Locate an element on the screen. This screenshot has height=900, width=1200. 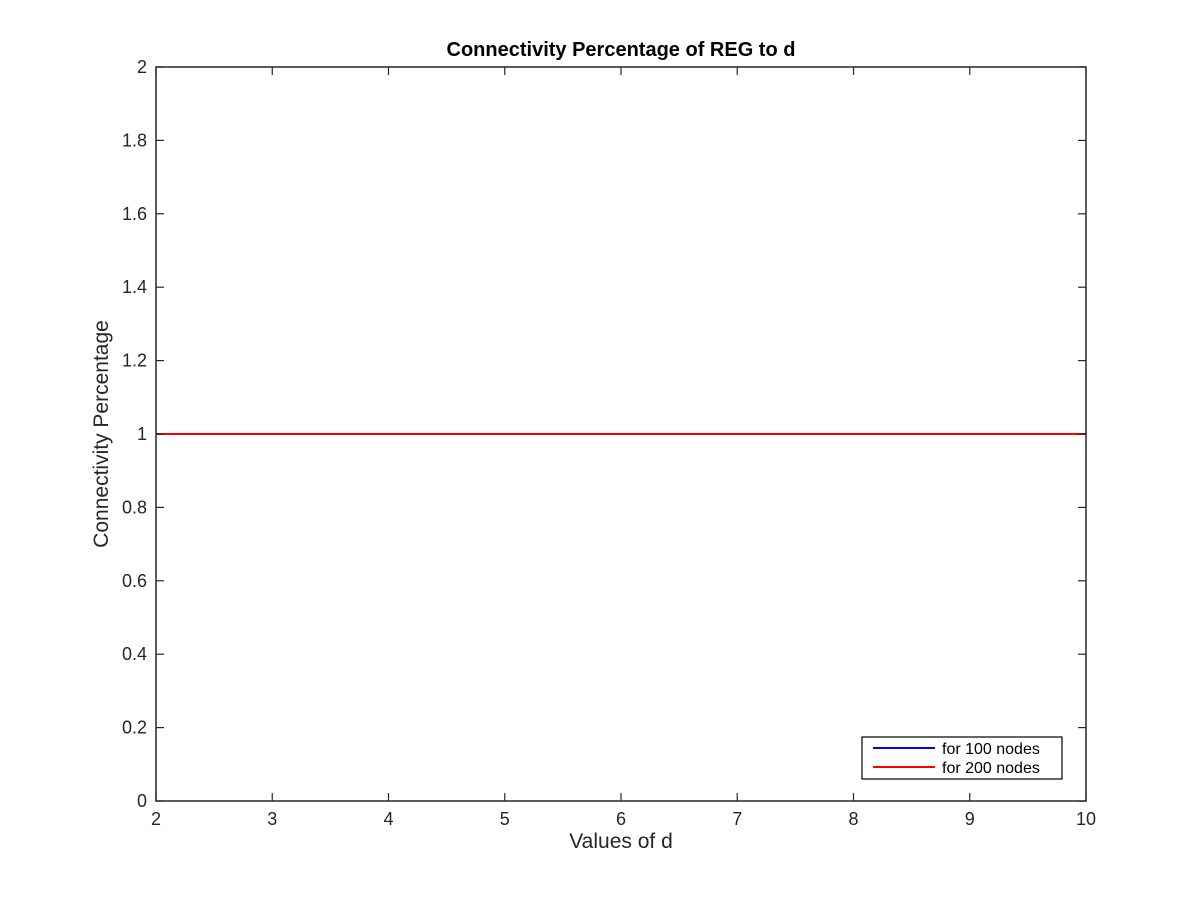
y-tick-label: 1 is located at coordinates (142, 434).